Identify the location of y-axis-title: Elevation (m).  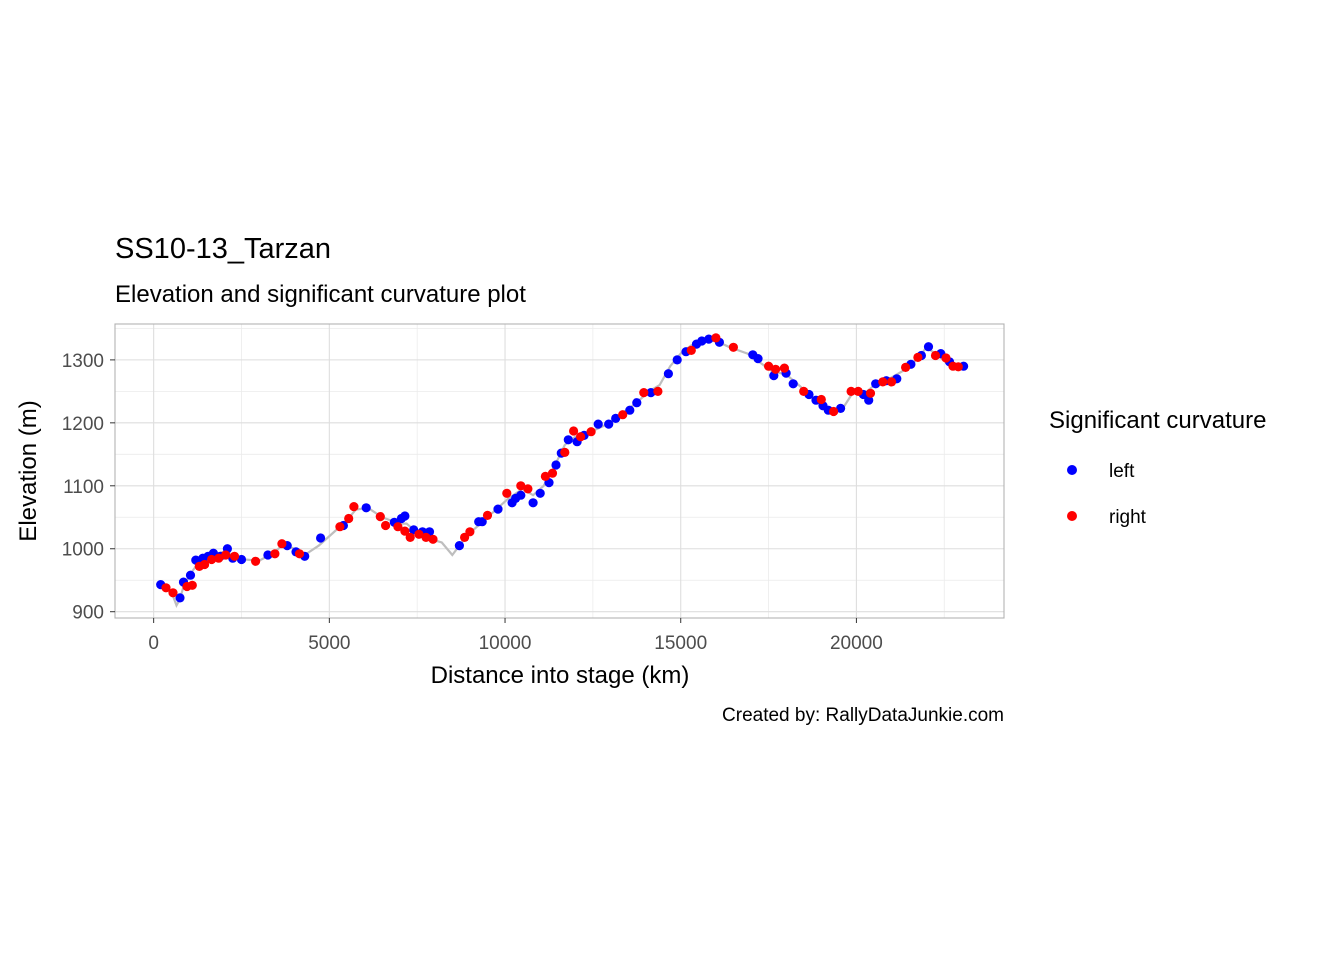
(28, 470).